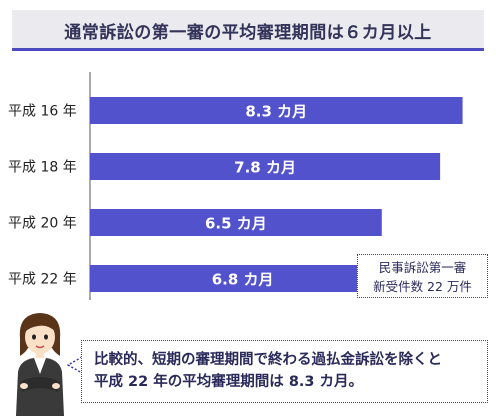  Describe the element at coordinates (42, 280) in the screenshot. I see `category-label: 平成 22 年` at that location.